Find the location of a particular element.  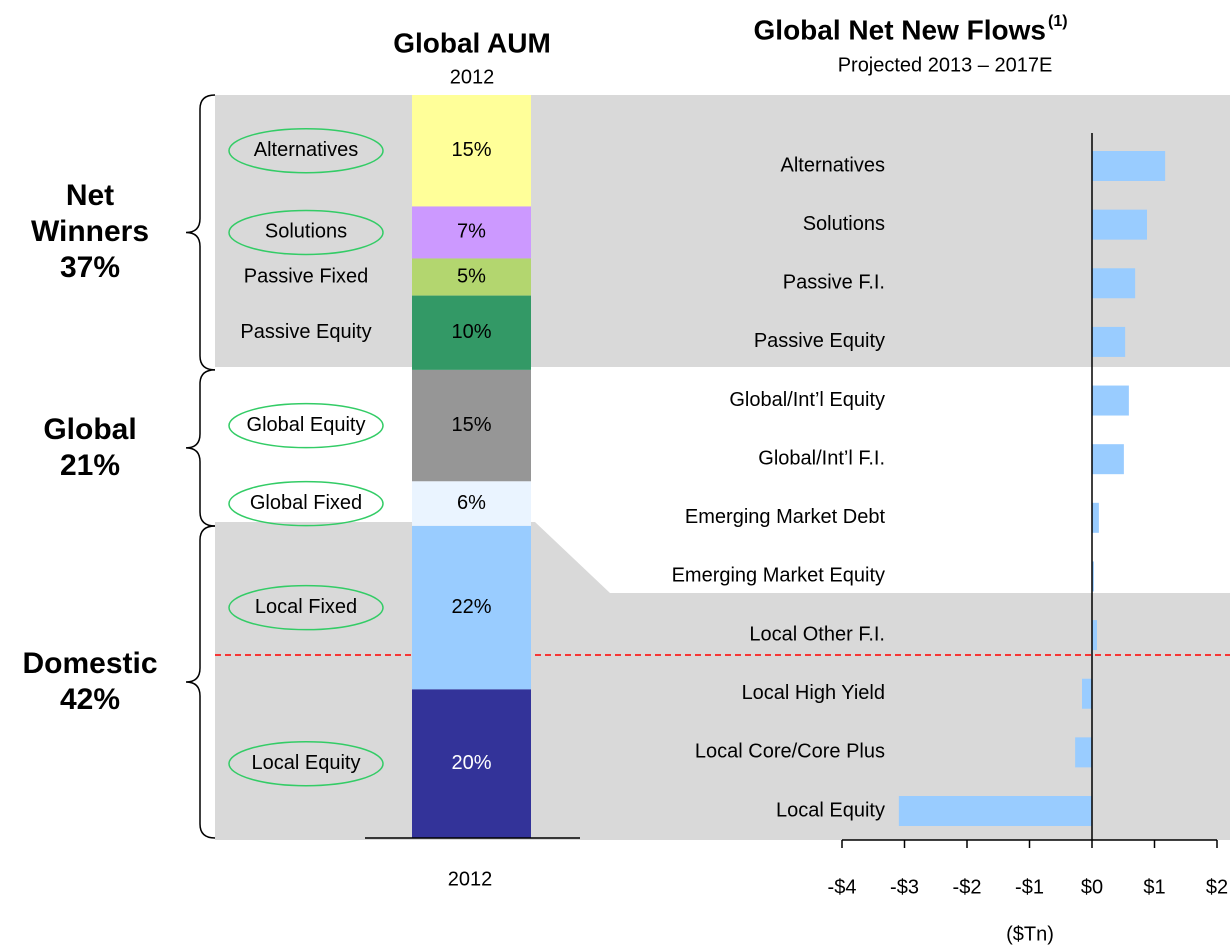

category-label: Emerging Market Equity is located at coordinates (778, 576).